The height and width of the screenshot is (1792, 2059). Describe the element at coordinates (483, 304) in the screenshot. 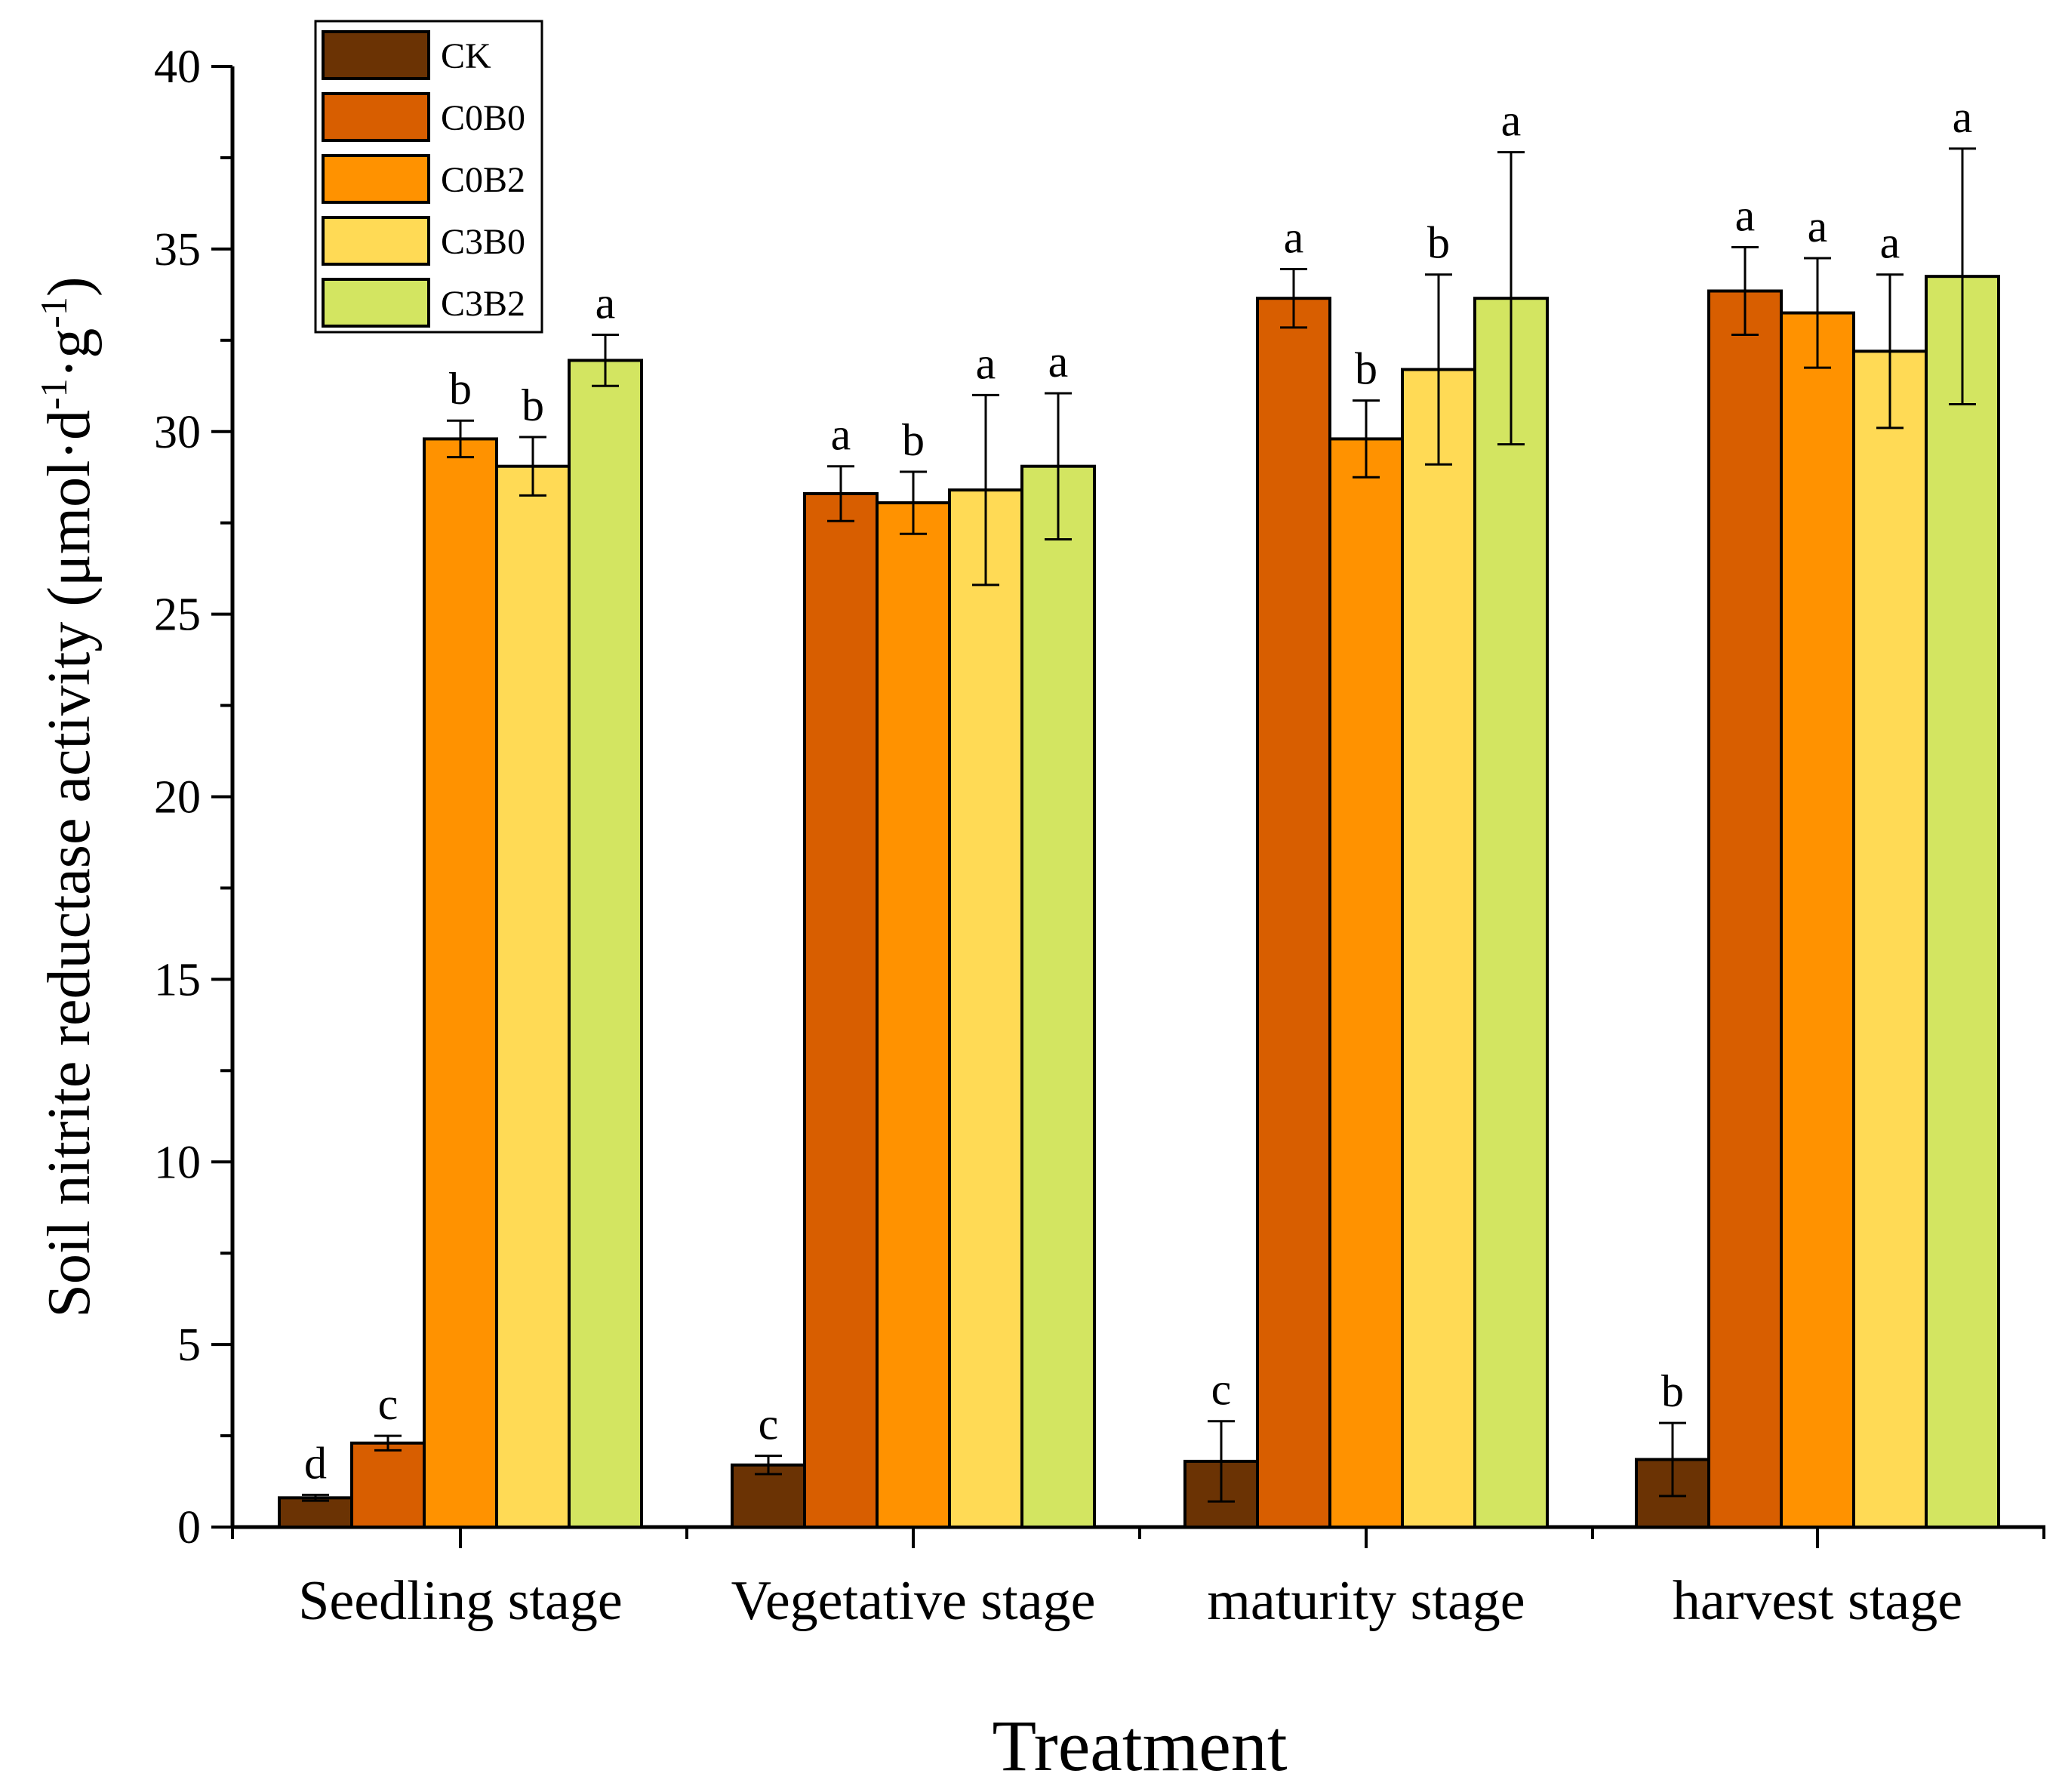

I see `legend-label: C3B2` at that location.